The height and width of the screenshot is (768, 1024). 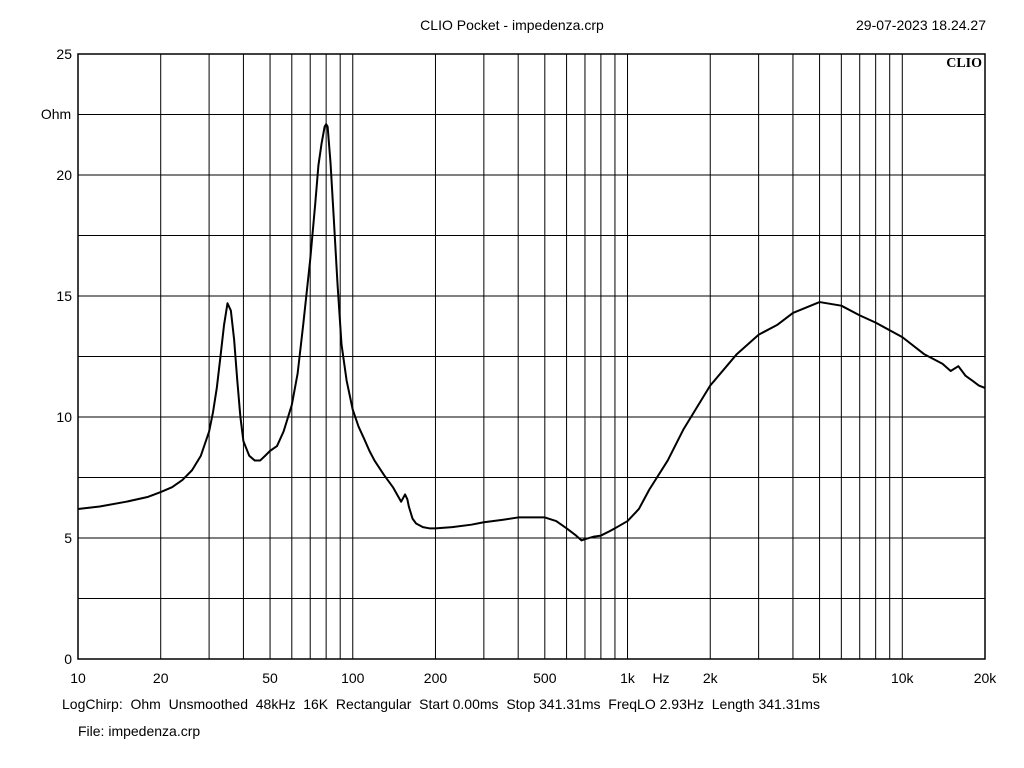 I want to click on y-axis-label: Ohm, so click(x=56, y=114).